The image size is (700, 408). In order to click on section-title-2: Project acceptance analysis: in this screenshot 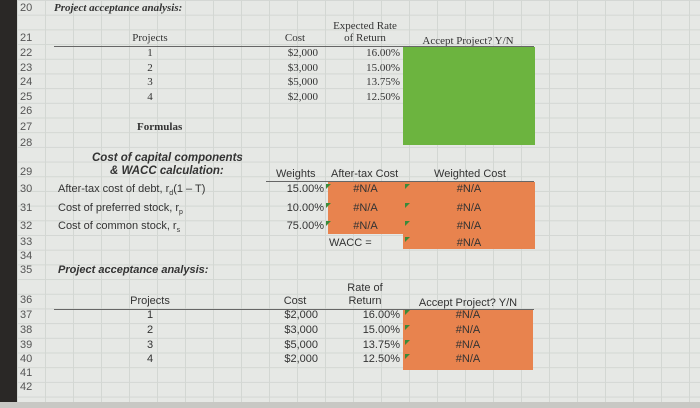, I will do `click(133, 270)`.